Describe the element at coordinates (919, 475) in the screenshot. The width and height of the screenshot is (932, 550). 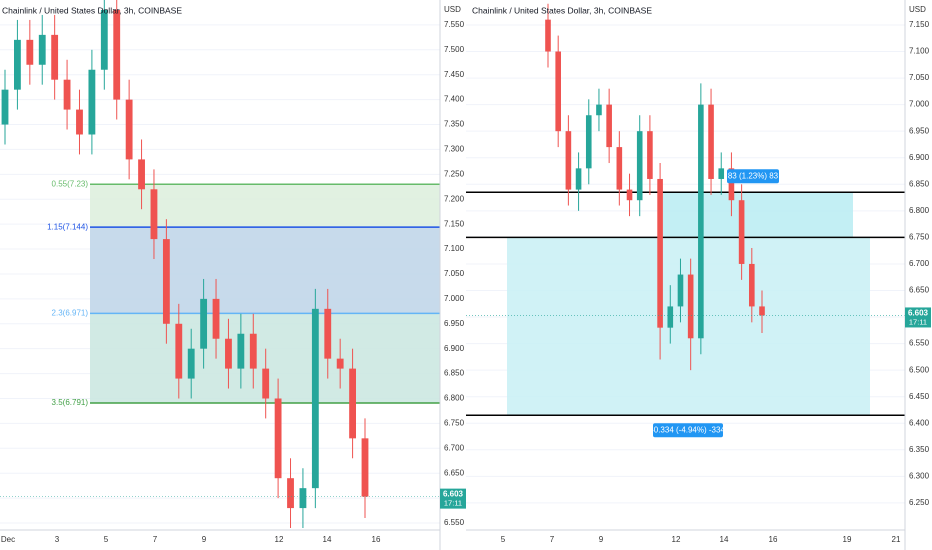
I see `y-tick-label: 6.300` at that location.